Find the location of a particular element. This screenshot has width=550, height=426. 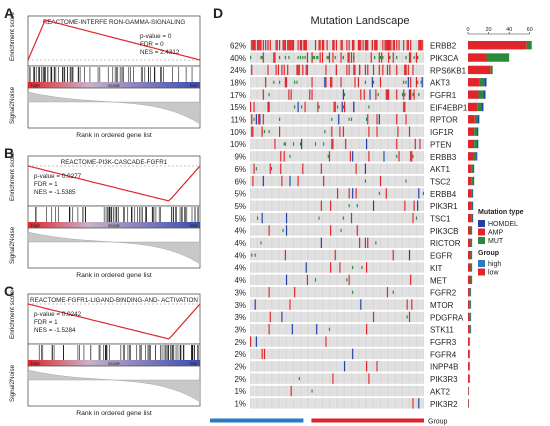

rank-axis-label: Rank in ordered gene list is located at coordinates (114, 413).